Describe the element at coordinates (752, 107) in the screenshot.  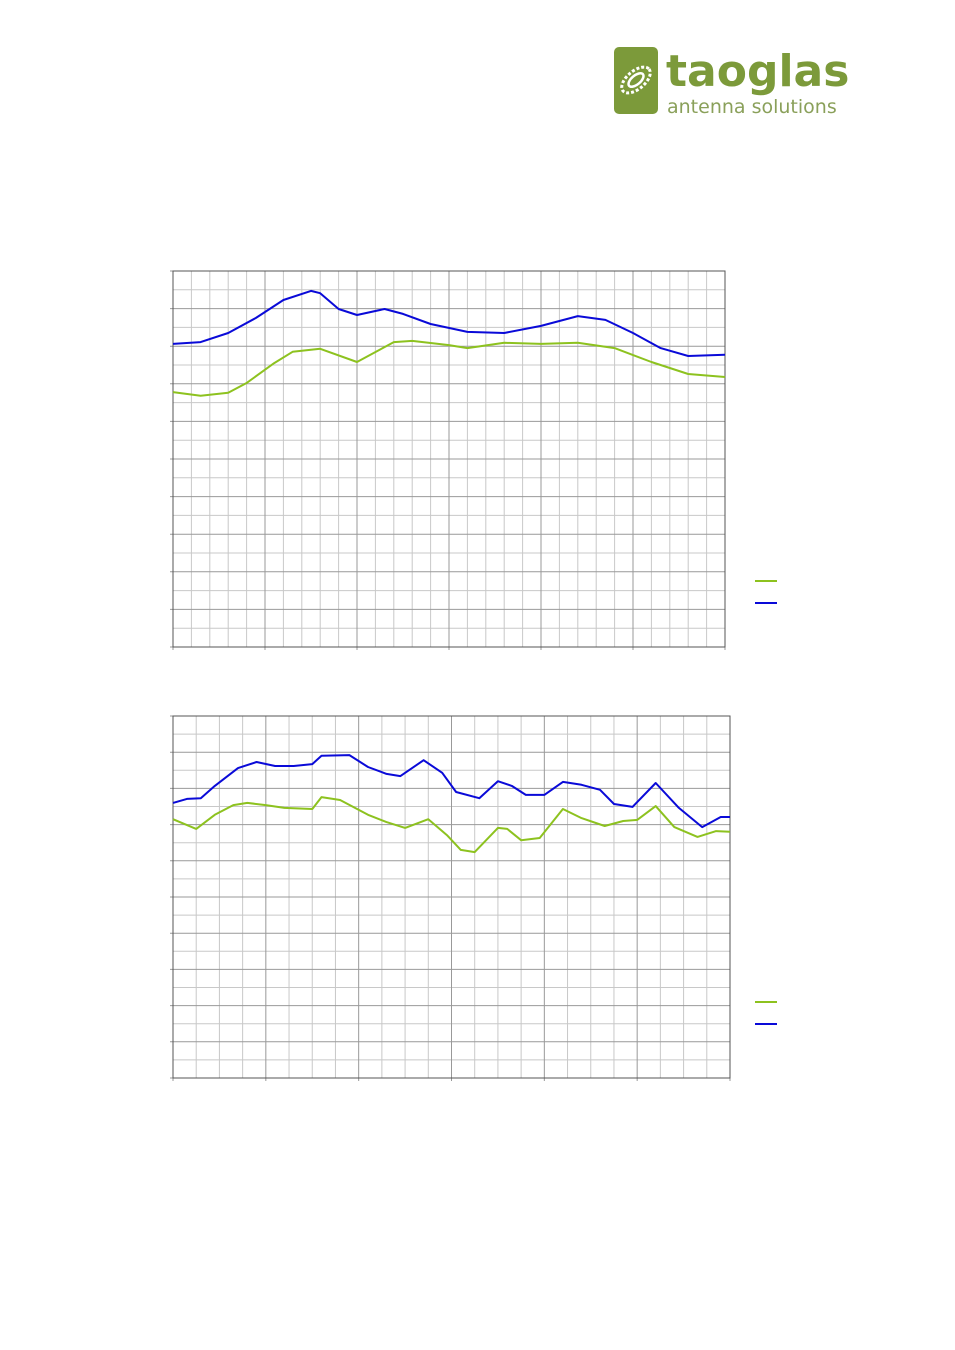
I see `tagline: antenna solutions` at that location.